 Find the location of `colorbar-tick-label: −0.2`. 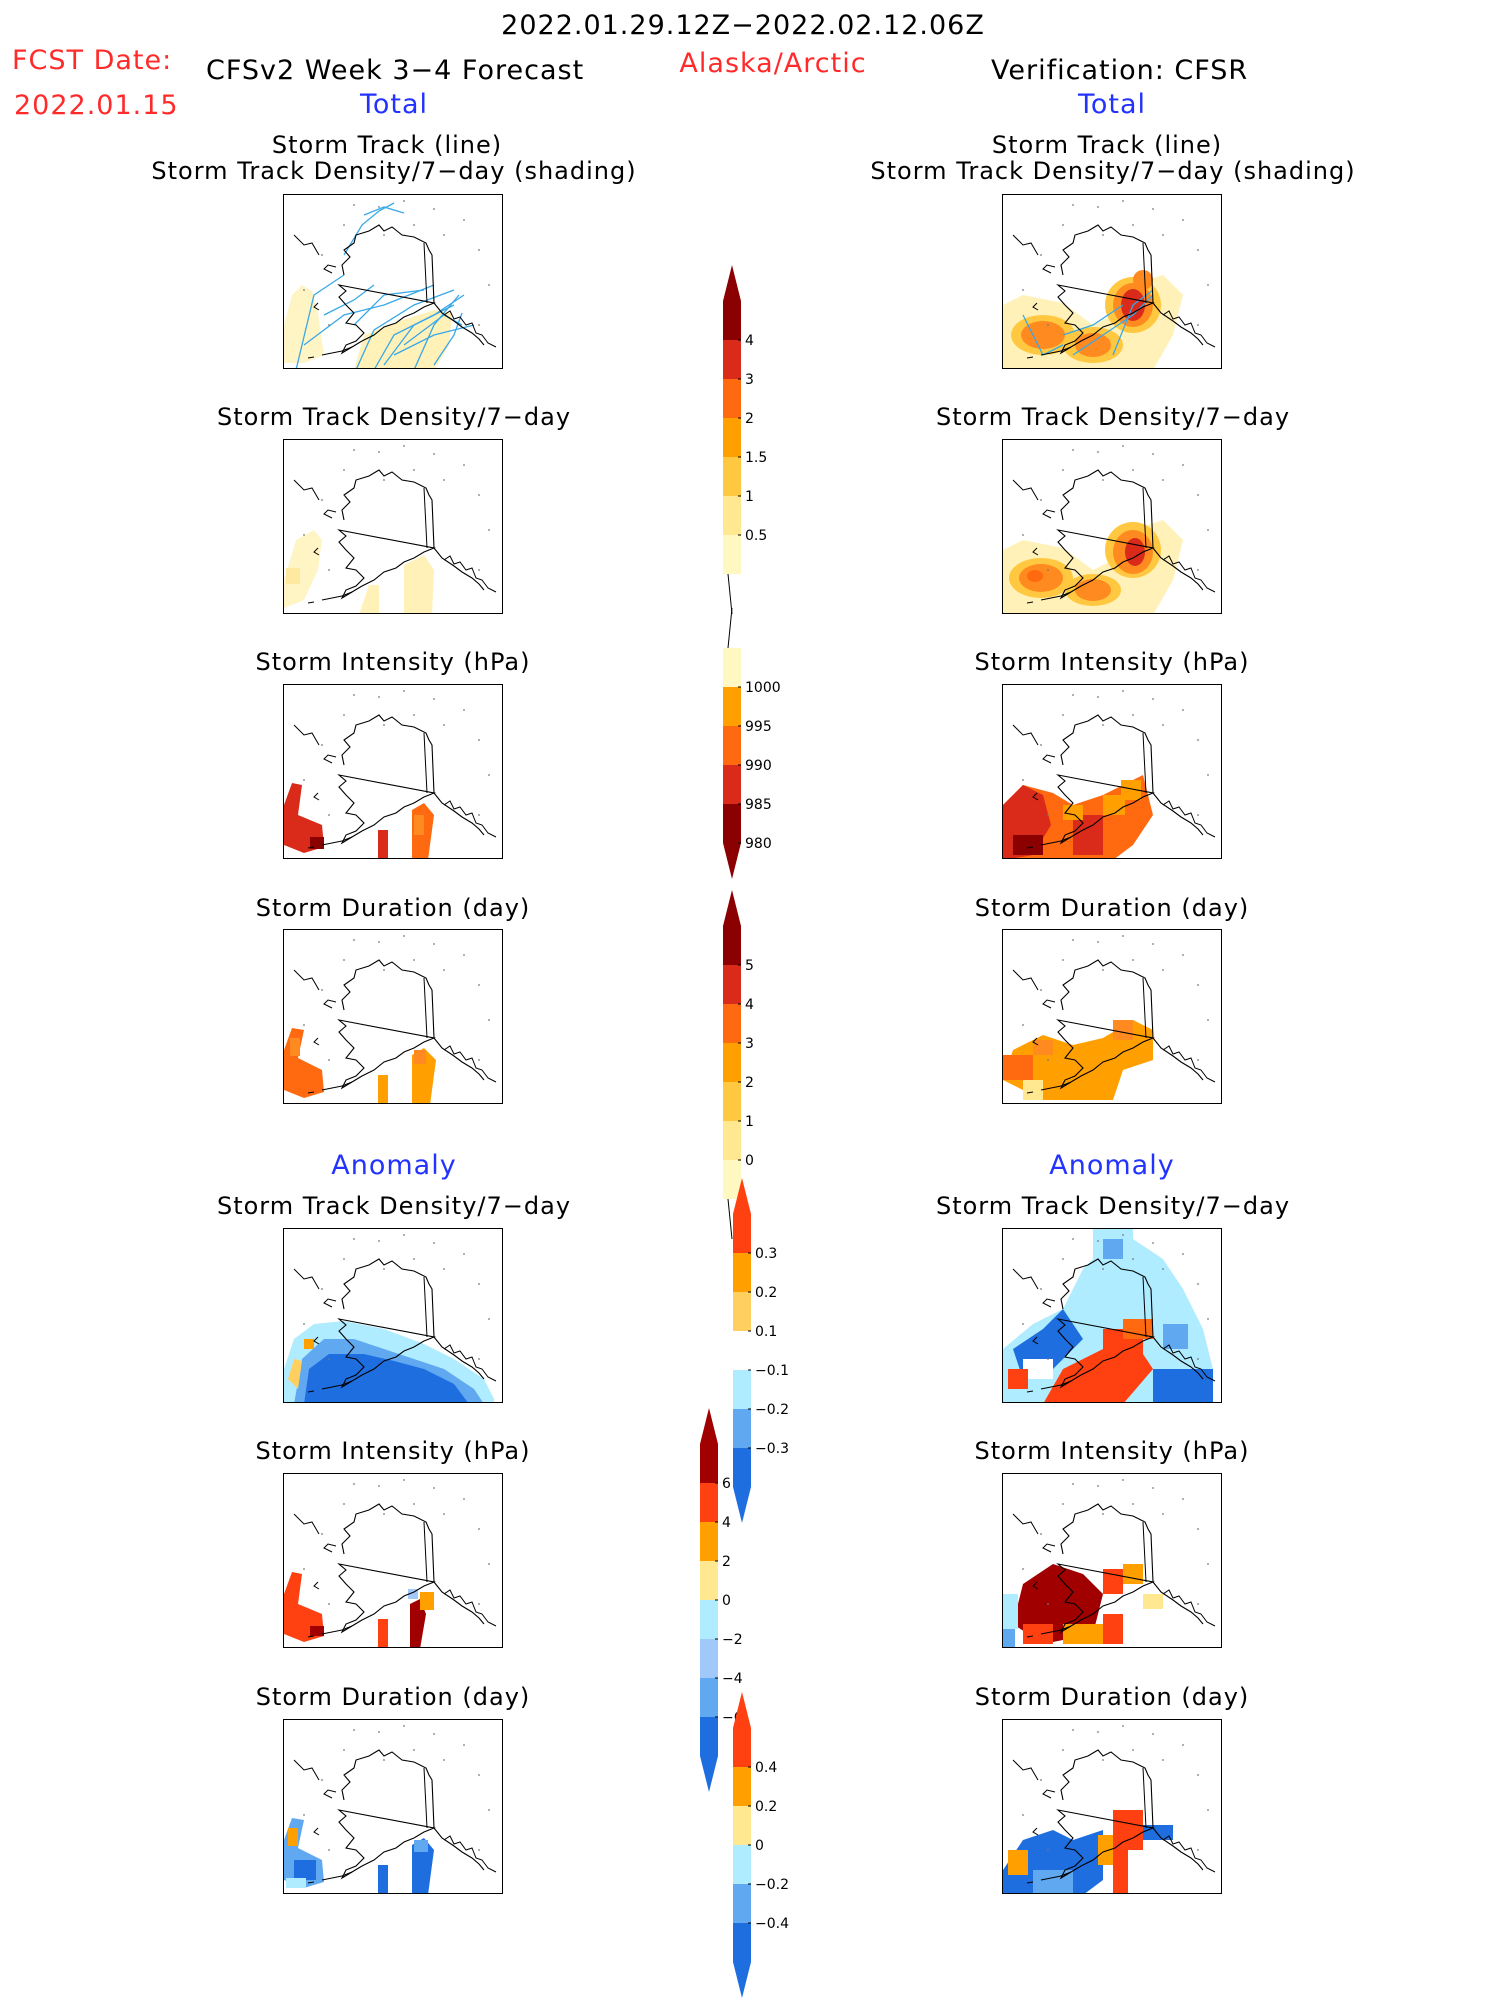

colorbar-tick-label: −0.2 is located at coordinates (772, 1885).